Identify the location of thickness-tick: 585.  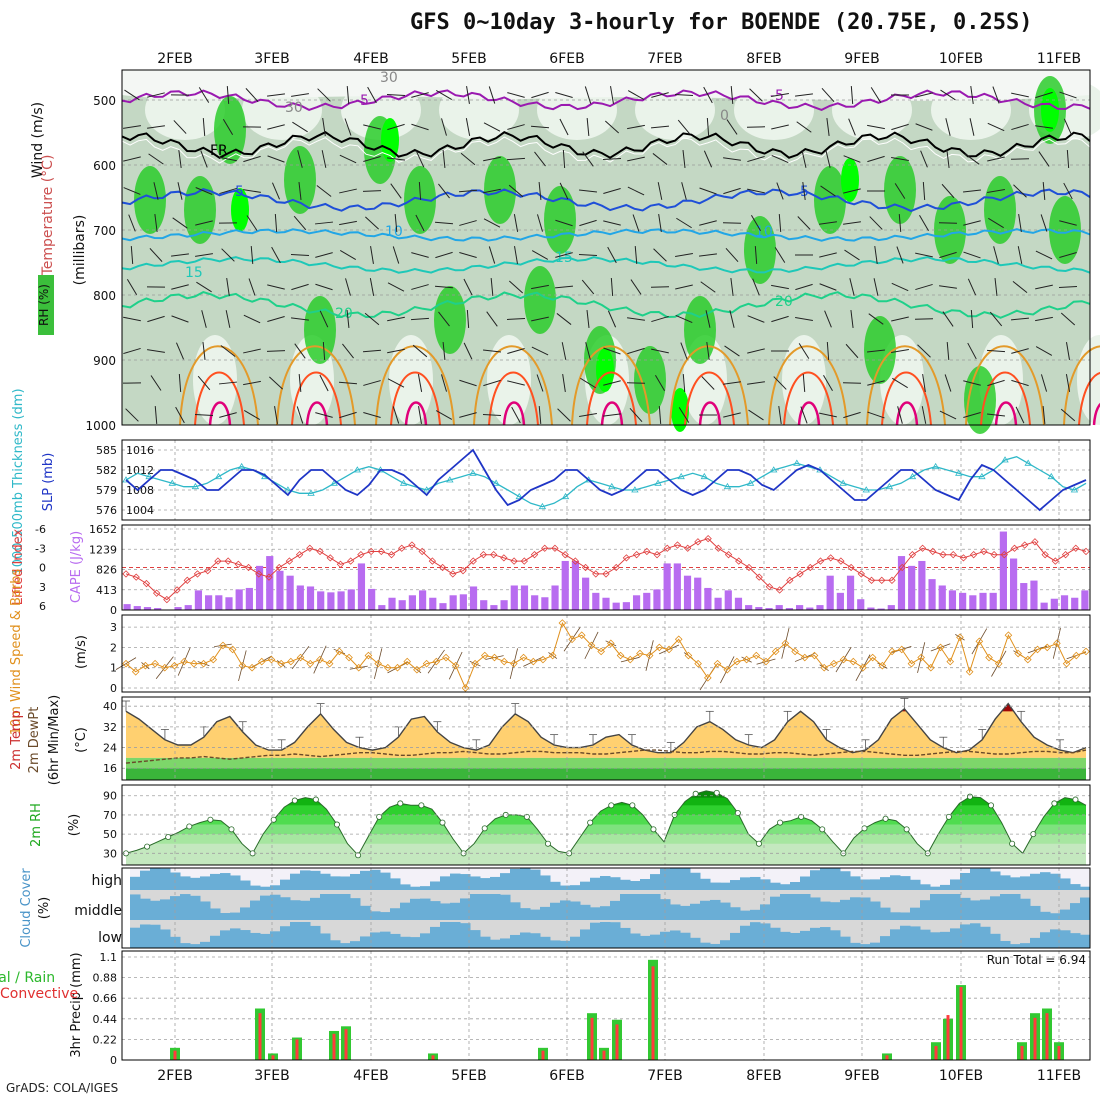
(106, 450).